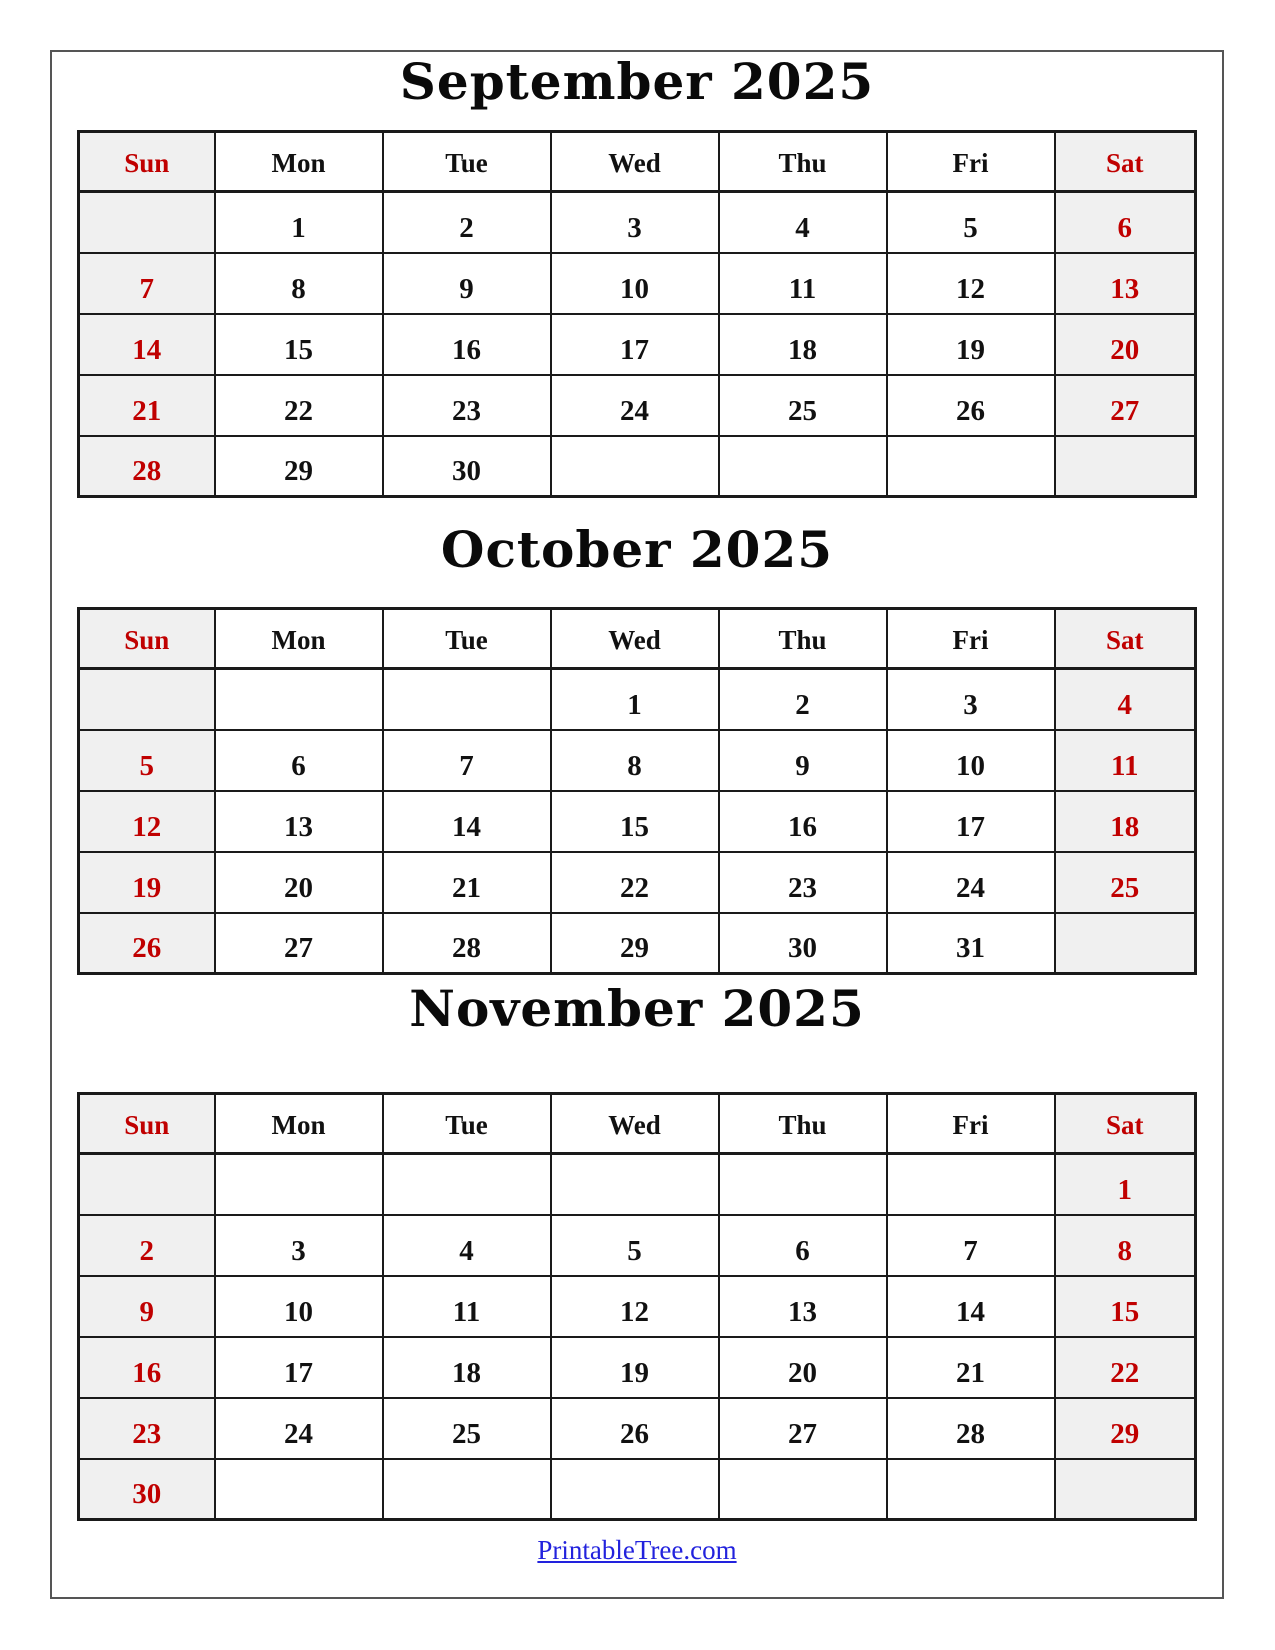 This screenshot has width=1275, height=1650. I want to click on week-row: 26 27 28 29 30 31, so click(637, 943).